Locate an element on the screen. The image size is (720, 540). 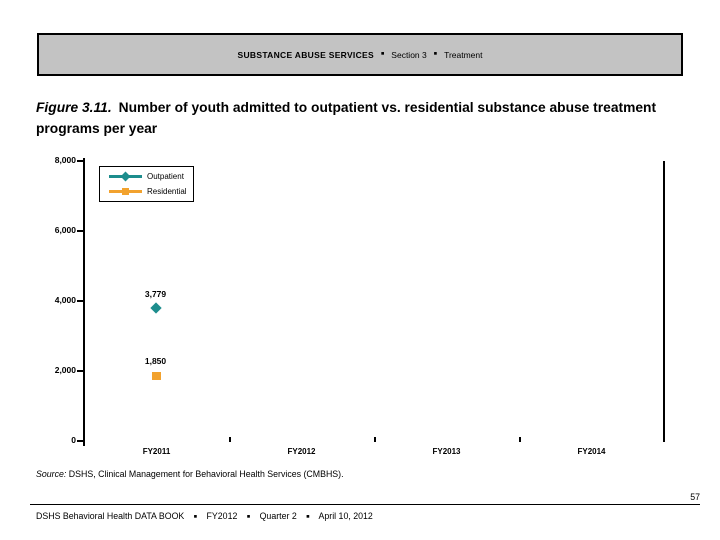
legend-item: Outpatient is located at coordinates (151, 176).